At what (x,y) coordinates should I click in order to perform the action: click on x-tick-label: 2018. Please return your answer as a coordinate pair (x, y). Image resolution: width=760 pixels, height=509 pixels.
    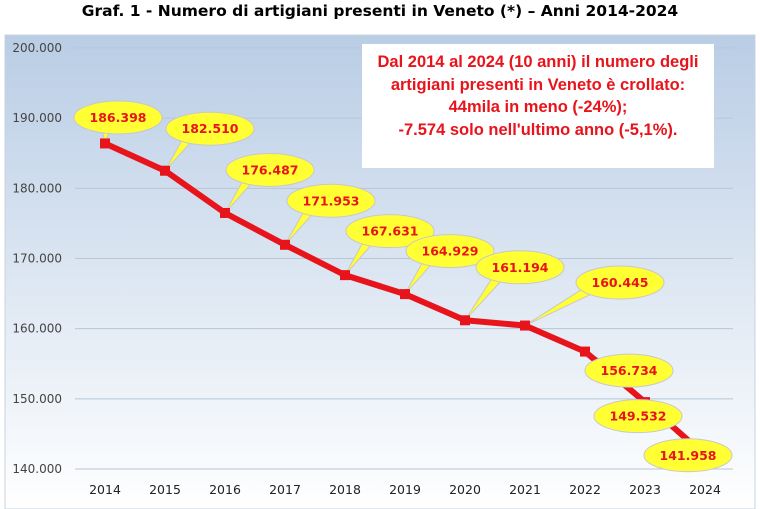
    Looking at the image, I should click on (345, 489).